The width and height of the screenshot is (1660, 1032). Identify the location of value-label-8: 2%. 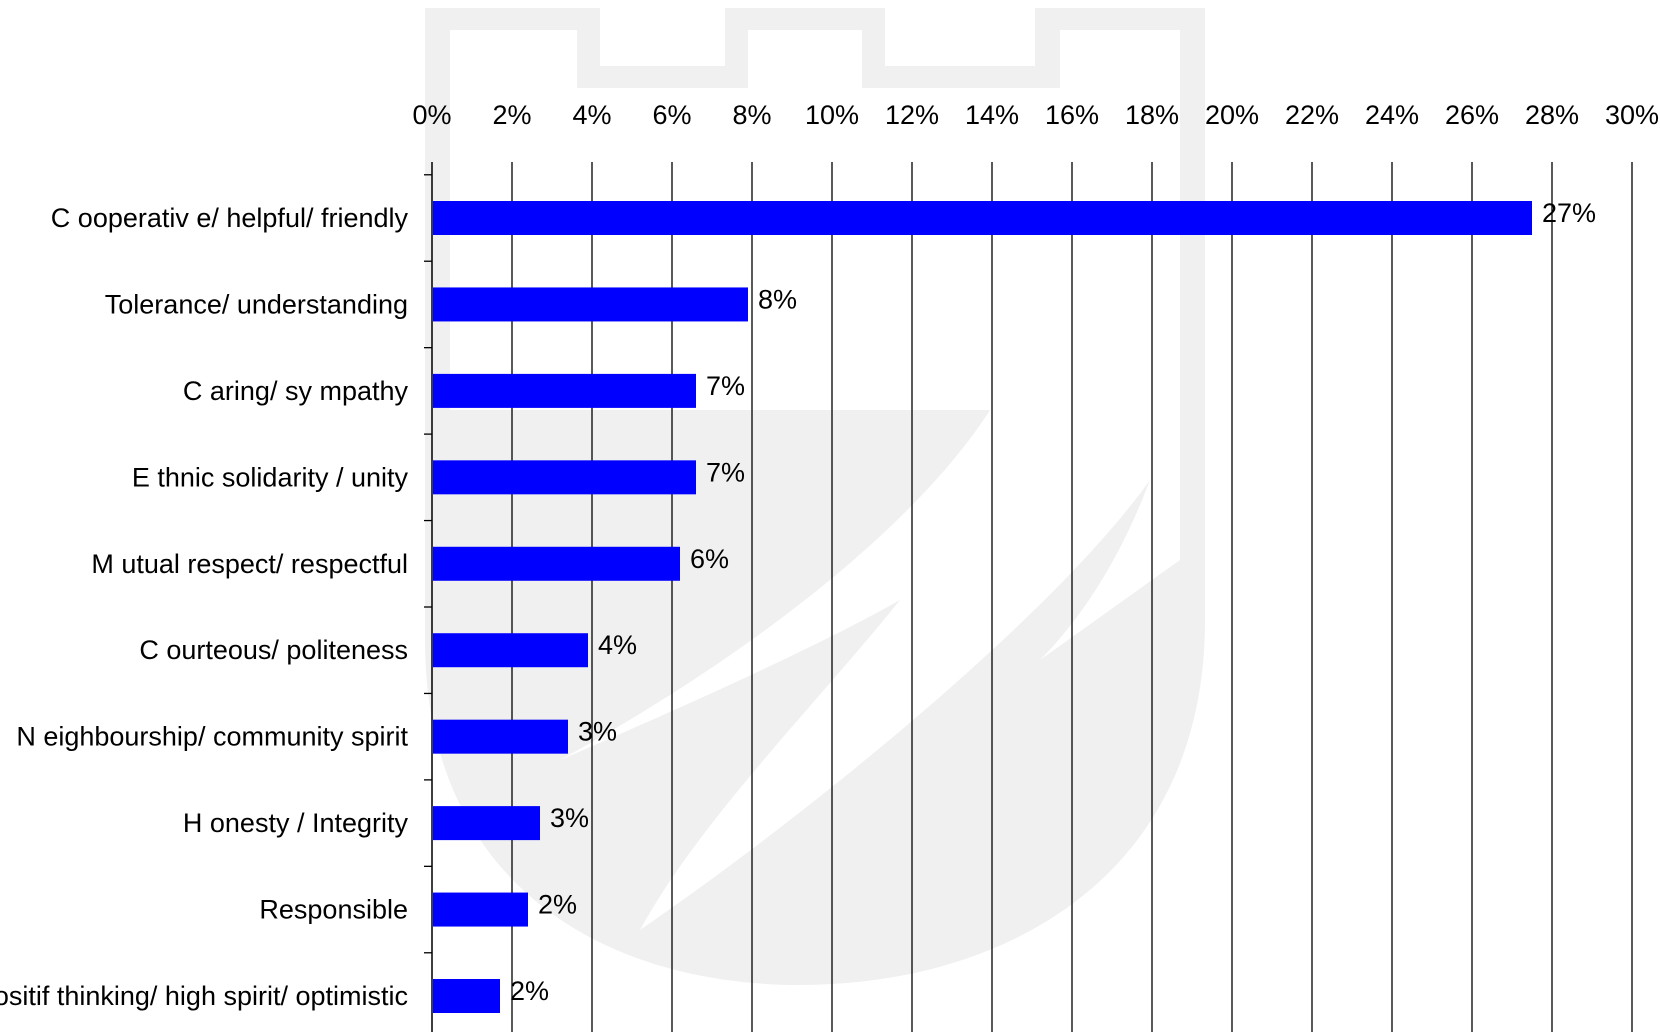
(557, 905).